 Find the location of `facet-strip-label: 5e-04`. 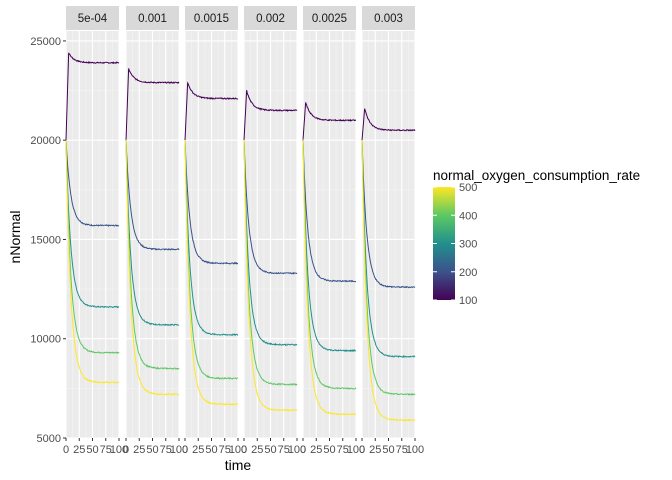

facet-strip-label: 5e-04 is located at coordinates (93, 19).